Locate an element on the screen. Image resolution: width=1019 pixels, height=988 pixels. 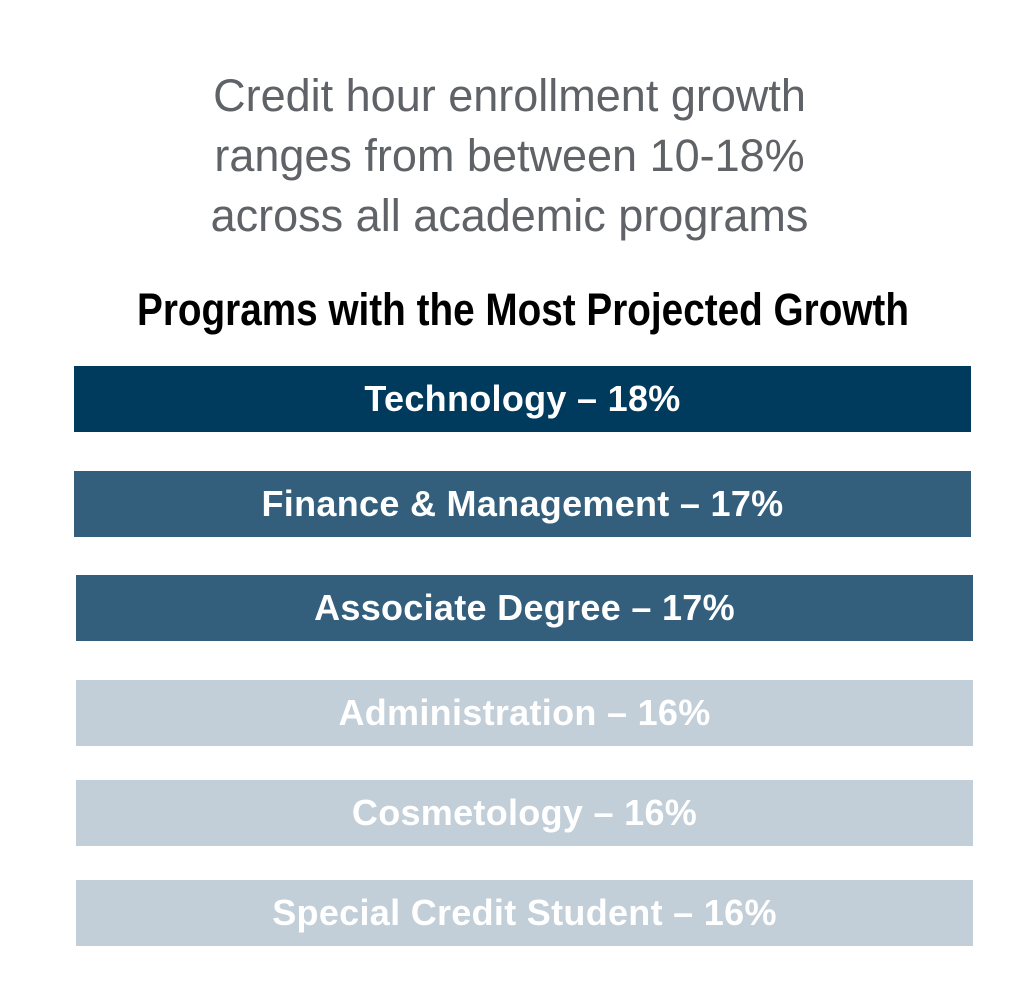
program-bar-cosmetology: Cosmetology – 16% is located at coordinates (524, 813).